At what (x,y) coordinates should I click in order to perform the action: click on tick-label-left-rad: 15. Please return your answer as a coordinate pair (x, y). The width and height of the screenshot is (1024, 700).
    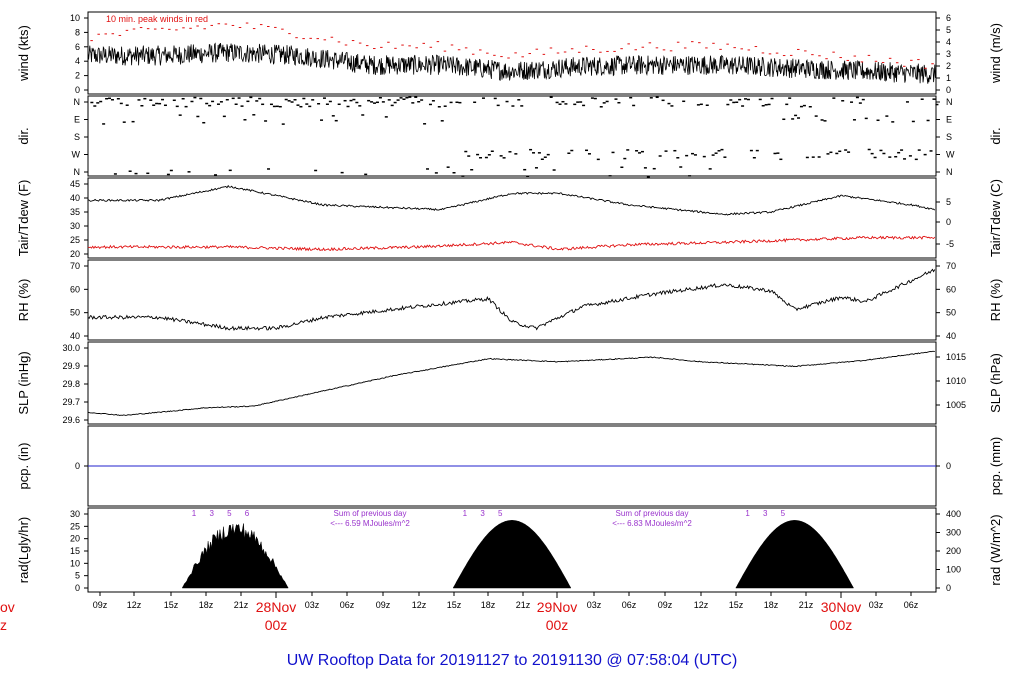
    Looking at the image, I should click on (75, 551).